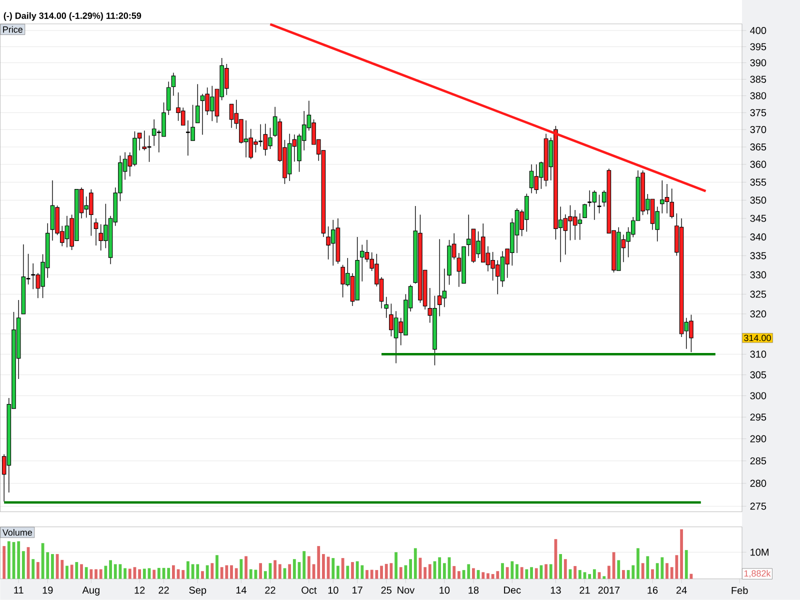  Describe the element at coordinates (758, 274) in the screenshot. I see `y-tick-label: 330` at that location.